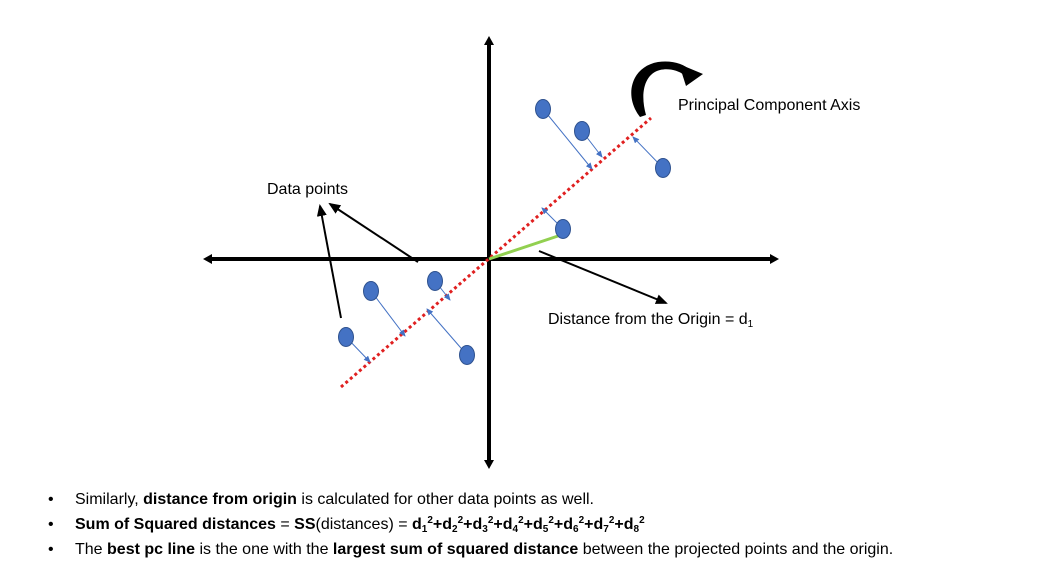  What do you see at coordinates (576, 529) in the screenshot?
I see `ss-term-sub: 6` at bounding box center [576, 529].